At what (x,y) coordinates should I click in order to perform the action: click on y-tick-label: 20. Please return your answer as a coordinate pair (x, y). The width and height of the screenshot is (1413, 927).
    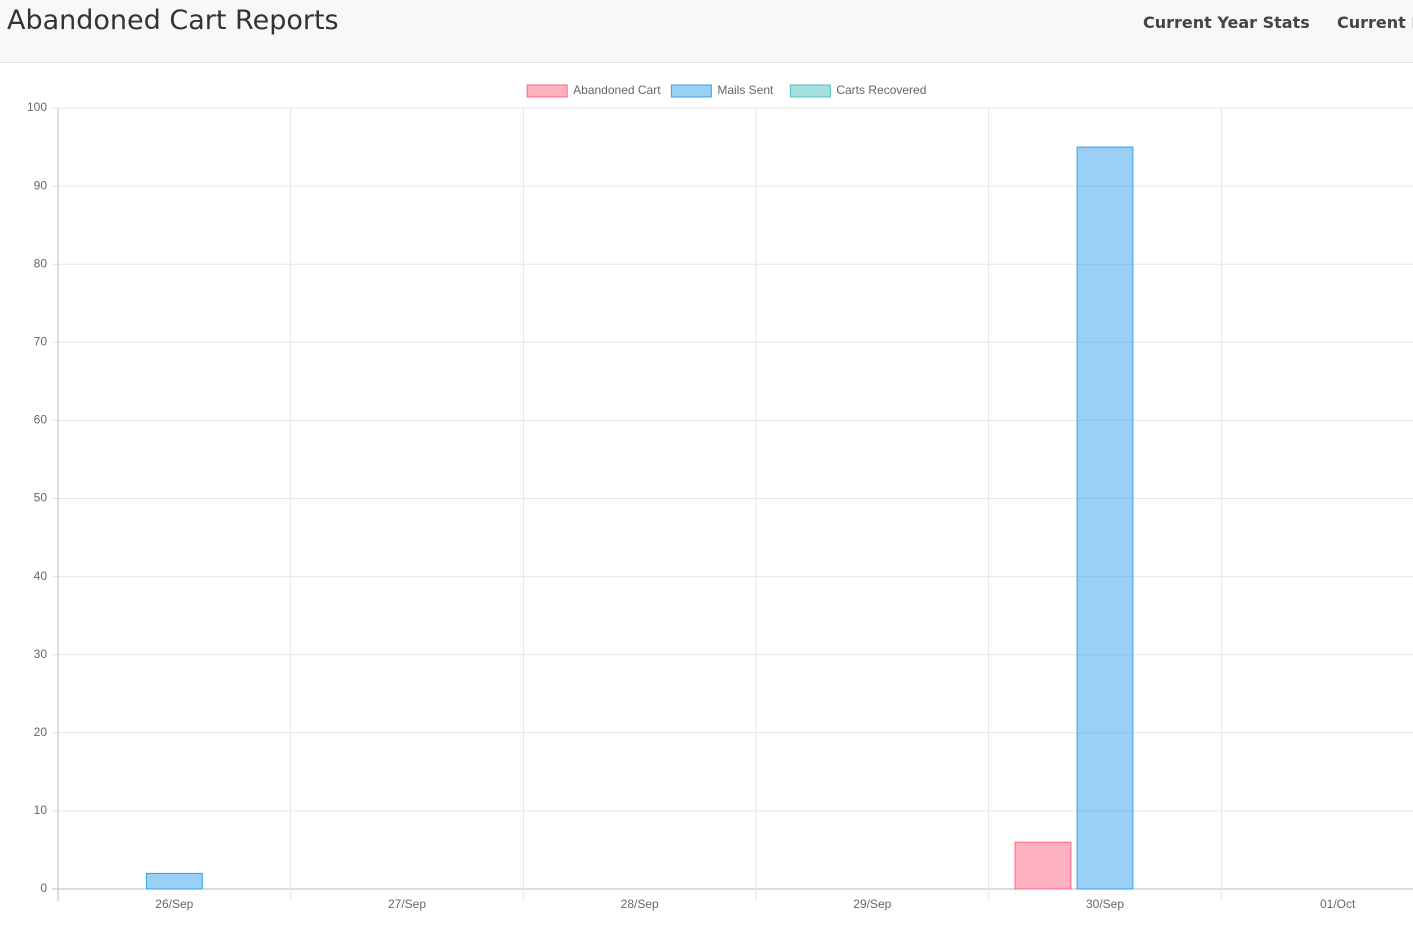
    Looking at the image, I should click on (41, 732).